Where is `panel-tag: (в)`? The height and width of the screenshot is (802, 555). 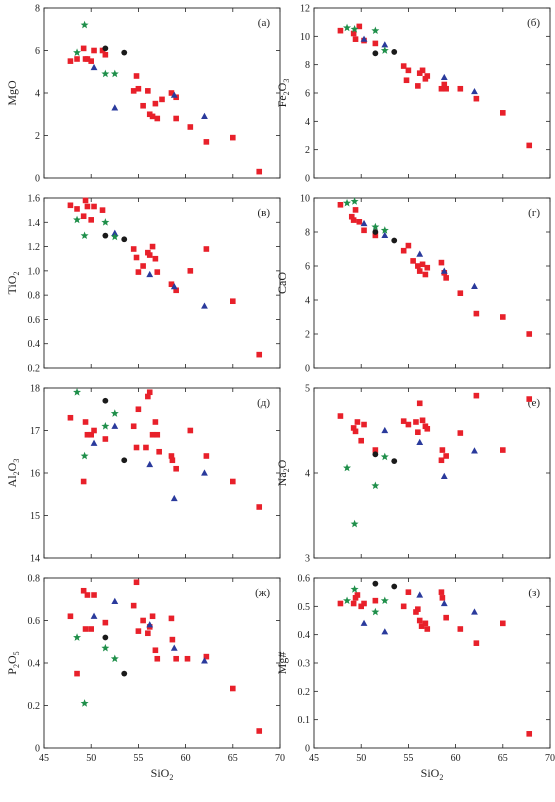
panel-tag: (в) is located at coordinates (263, 213).